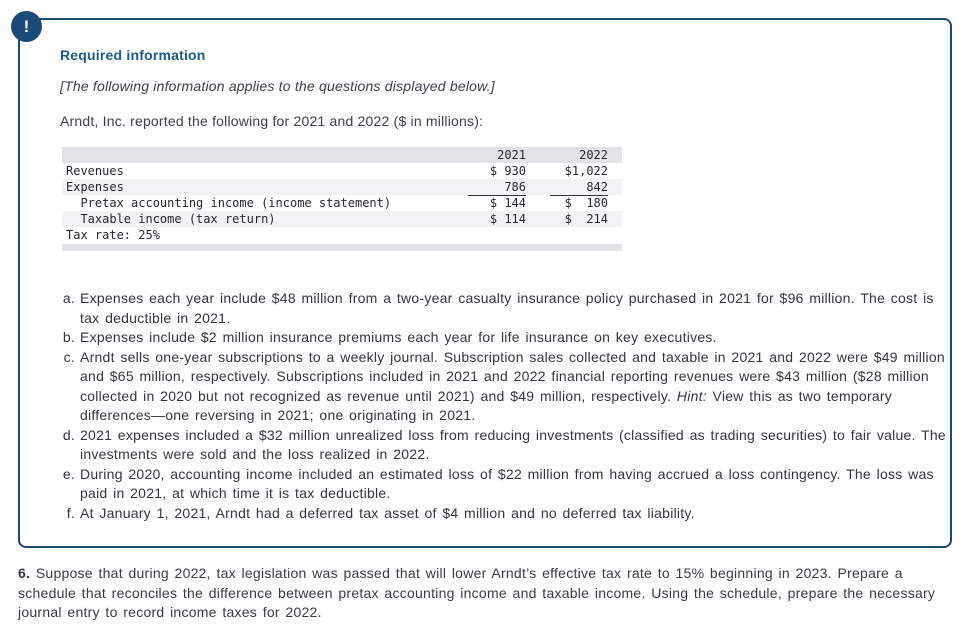 Image resolution: width=979 pixels, height=627 pixels. I want to click on table-row-expenses: Expenses 786 842, so click(342, 187).